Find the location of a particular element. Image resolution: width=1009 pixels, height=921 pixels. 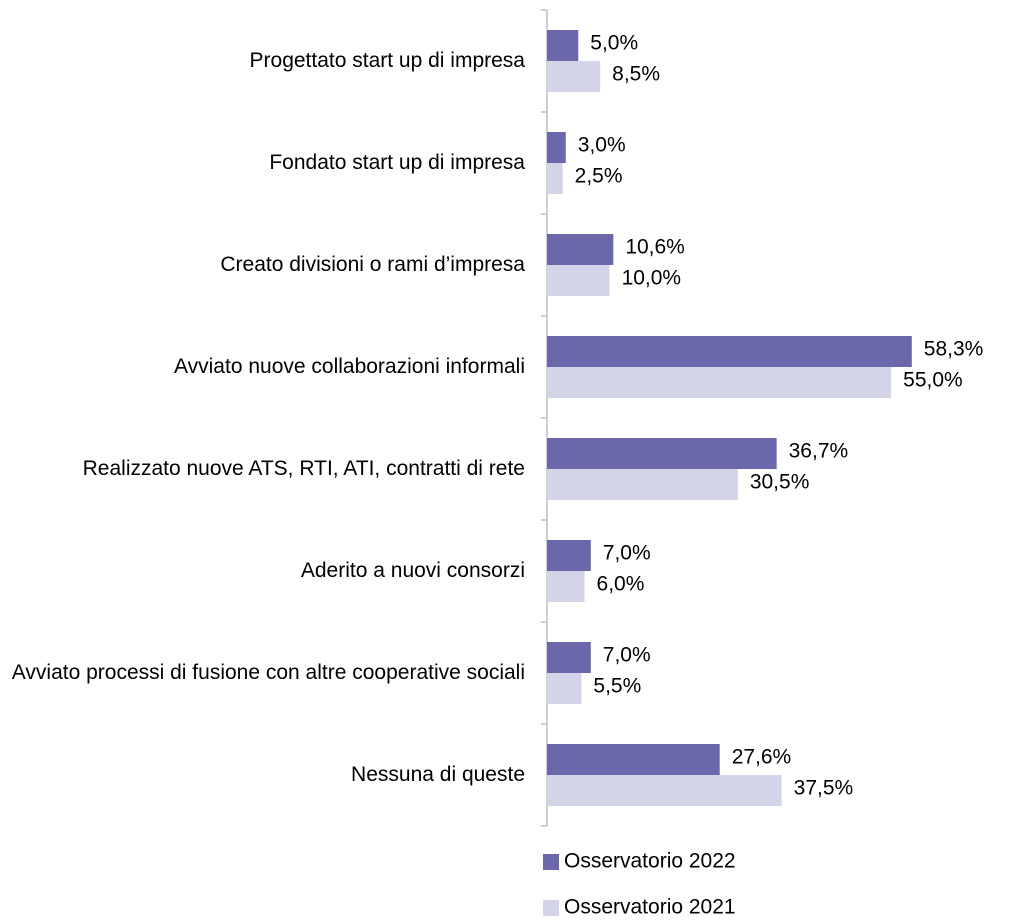

value-label: 10,6% is located at coordinates (655, 247).